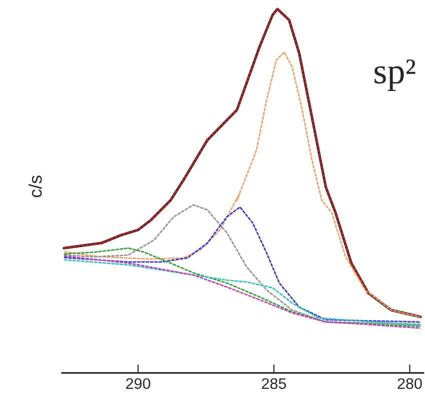 This screenshot has height=401, width=425. What do you see at coordinates (410, 384) in the screenshot?
I see `x-tick-label: 280` at bounding box center [410, 384].